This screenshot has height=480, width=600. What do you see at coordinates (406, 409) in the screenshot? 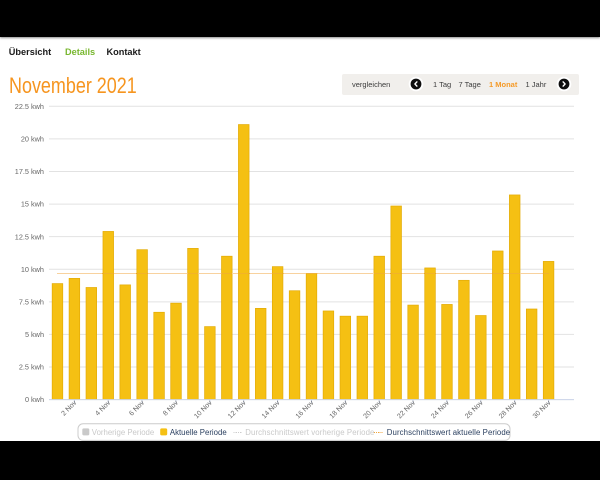
I see `svg-text: 22 Nov` at bounding box center [406, 409].